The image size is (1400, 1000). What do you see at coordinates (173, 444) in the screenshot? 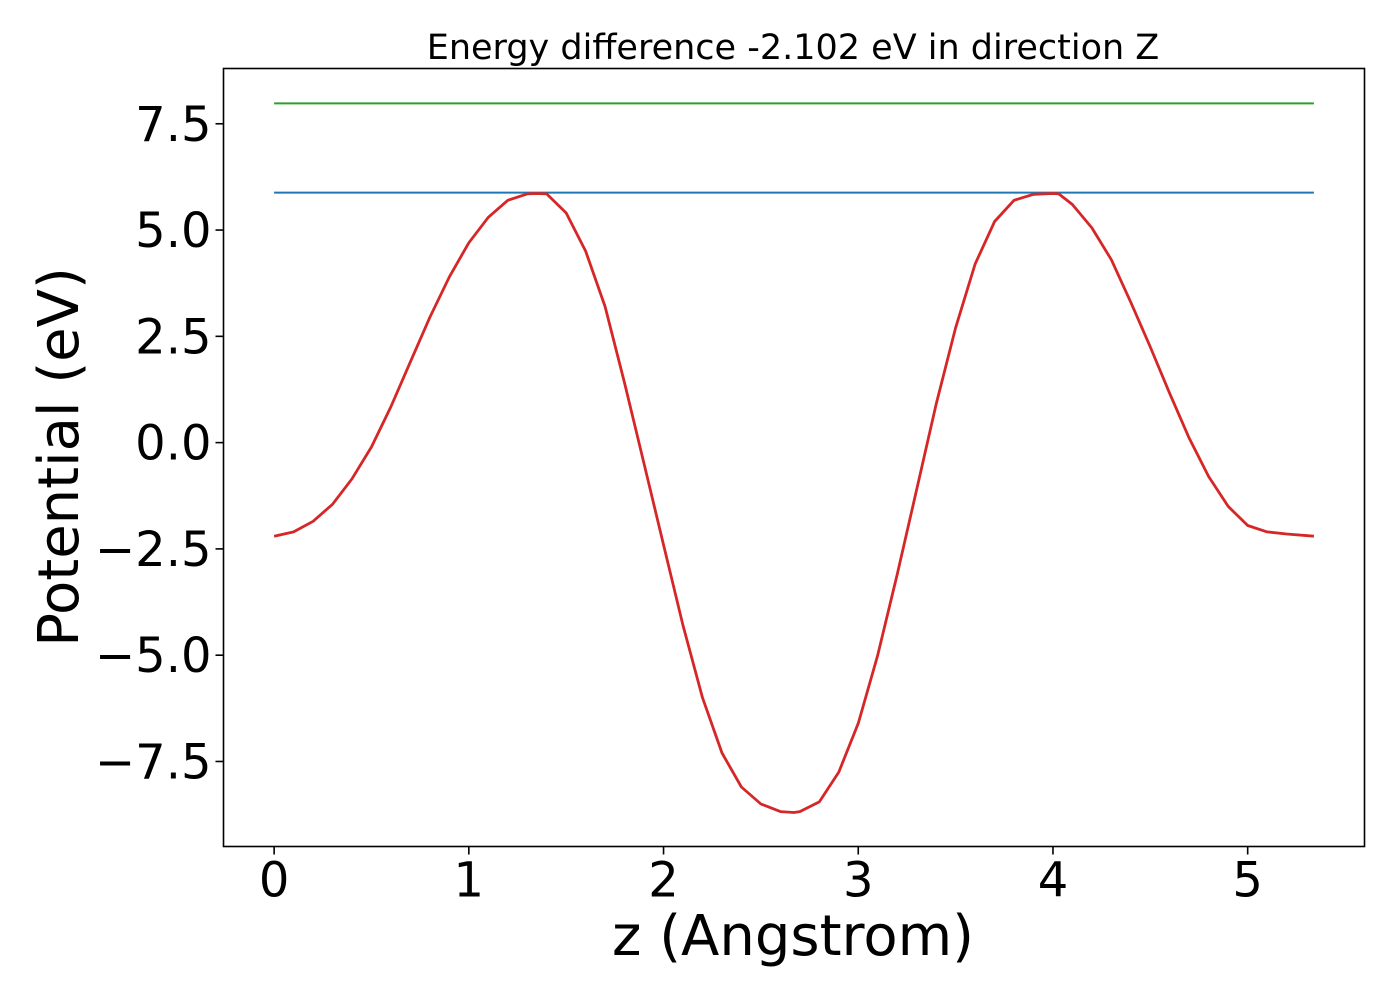
I see `y-tick-label: 0.0` at bounding box center [173, 444].